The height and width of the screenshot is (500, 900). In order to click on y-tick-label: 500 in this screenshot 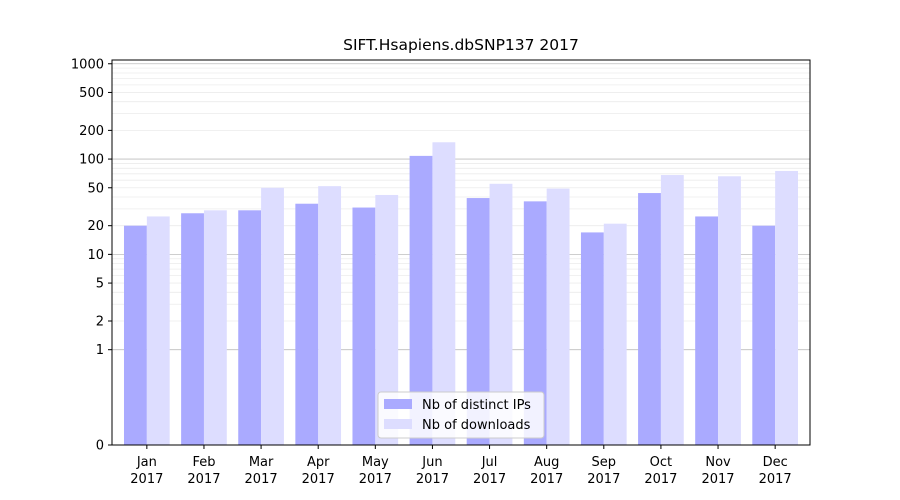, I will do `click(91, 93)`.